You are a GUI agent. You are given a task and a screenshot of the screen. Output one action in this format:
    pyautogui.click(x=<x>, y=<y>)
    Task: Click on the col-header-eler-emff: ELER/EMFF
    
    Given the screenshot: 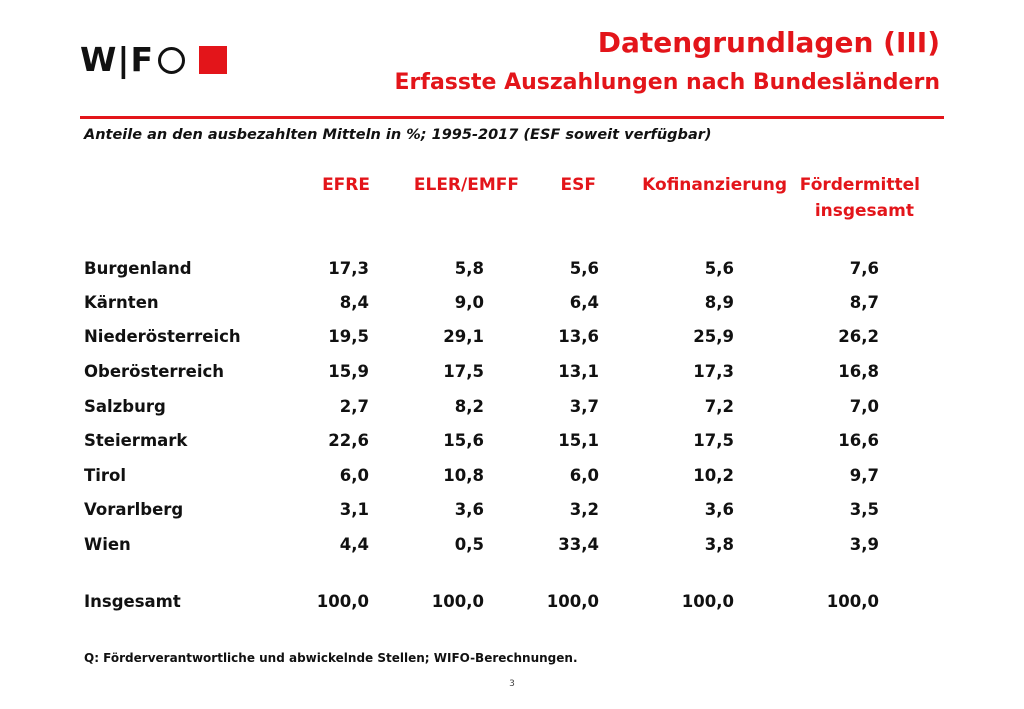 What is the action you would take?
    pyautogui.click(x=466, y=185)
    